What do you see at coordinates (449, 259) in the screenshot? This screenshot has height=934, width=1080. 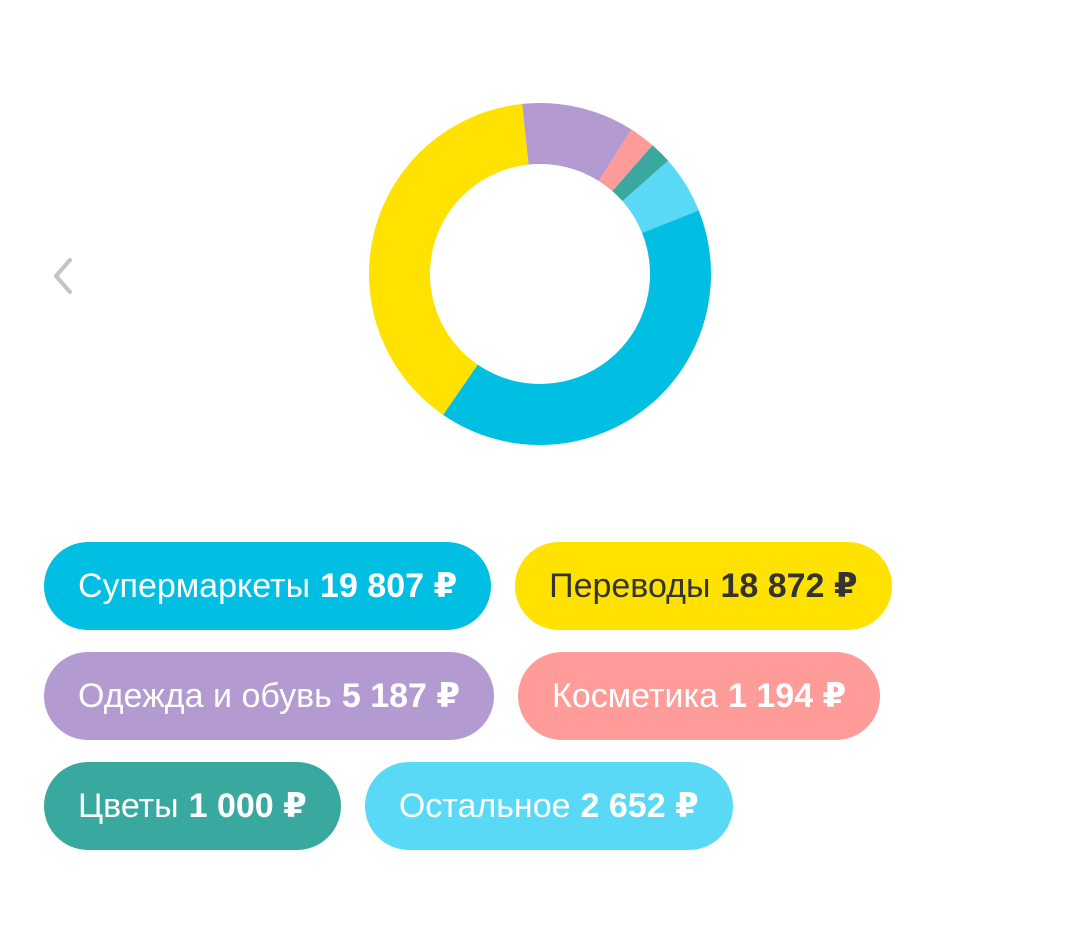 I see `donut-slice-transfers` at bounding box center [449, 259].